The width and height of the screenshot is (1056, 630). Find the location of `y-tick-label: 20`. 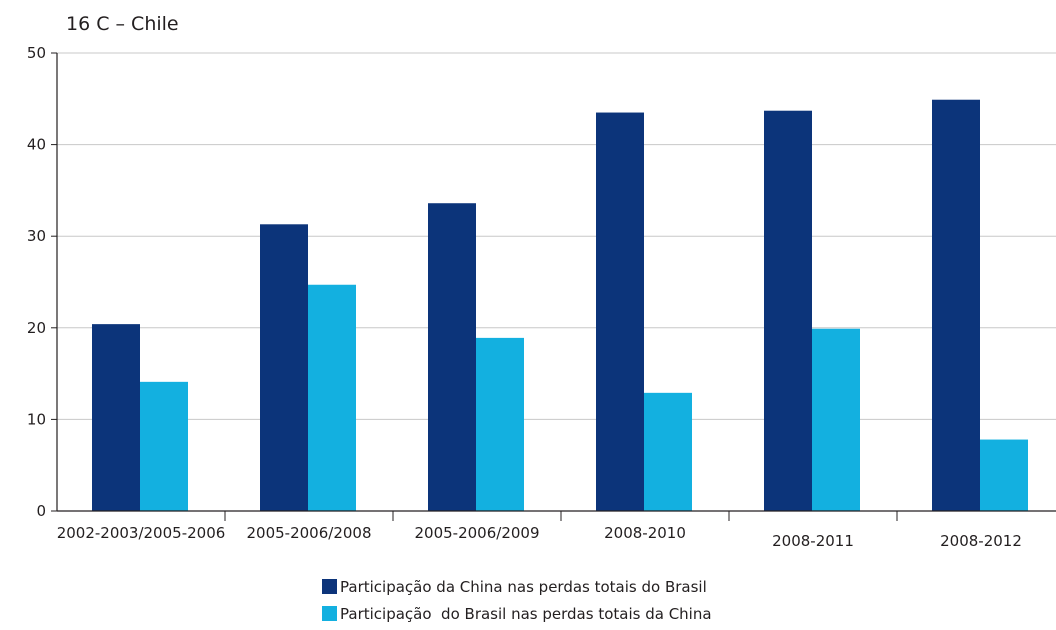

y-tick-label: 20 is located at coordinates (36, 328).